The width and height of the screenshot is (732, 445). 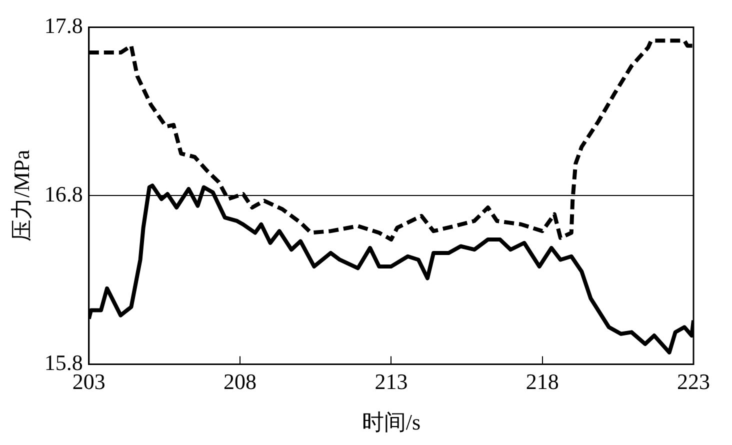 What do you see at coordinates (63, 193) in the screenshot?
I see `y-tick-label: 16.8` at bounding box center [63, 193].